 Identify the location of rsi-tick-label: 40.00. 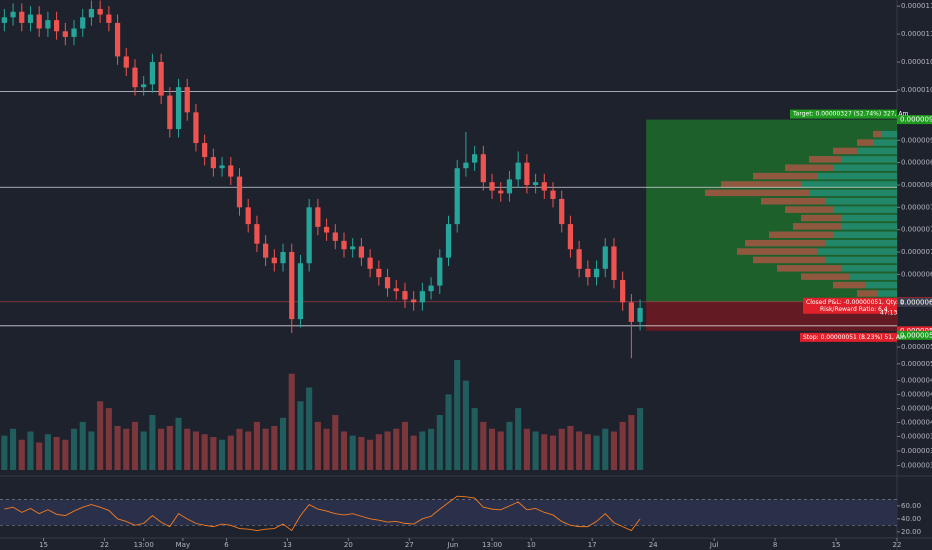
(911, 519).